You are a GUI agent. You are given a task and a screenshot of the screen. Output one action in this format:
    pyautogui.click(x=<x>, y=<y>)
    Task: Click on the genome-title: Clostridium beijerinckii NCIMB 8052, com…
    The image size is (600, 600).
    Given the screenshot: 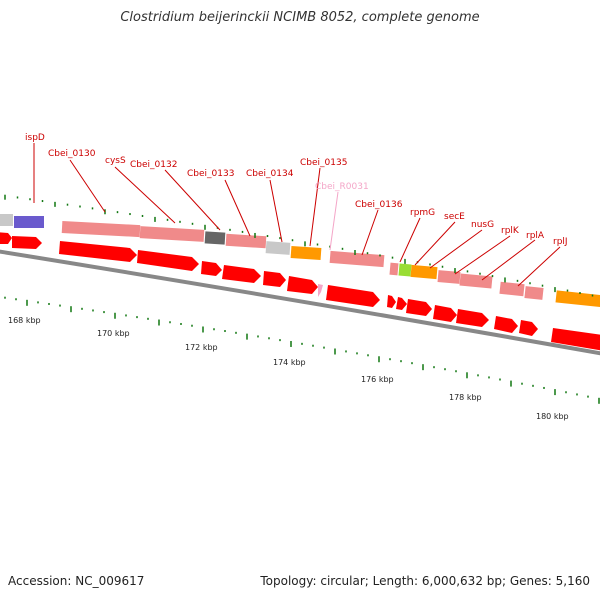 What is the action you would take?
    pyautogui.click(x=300, y=17)
    